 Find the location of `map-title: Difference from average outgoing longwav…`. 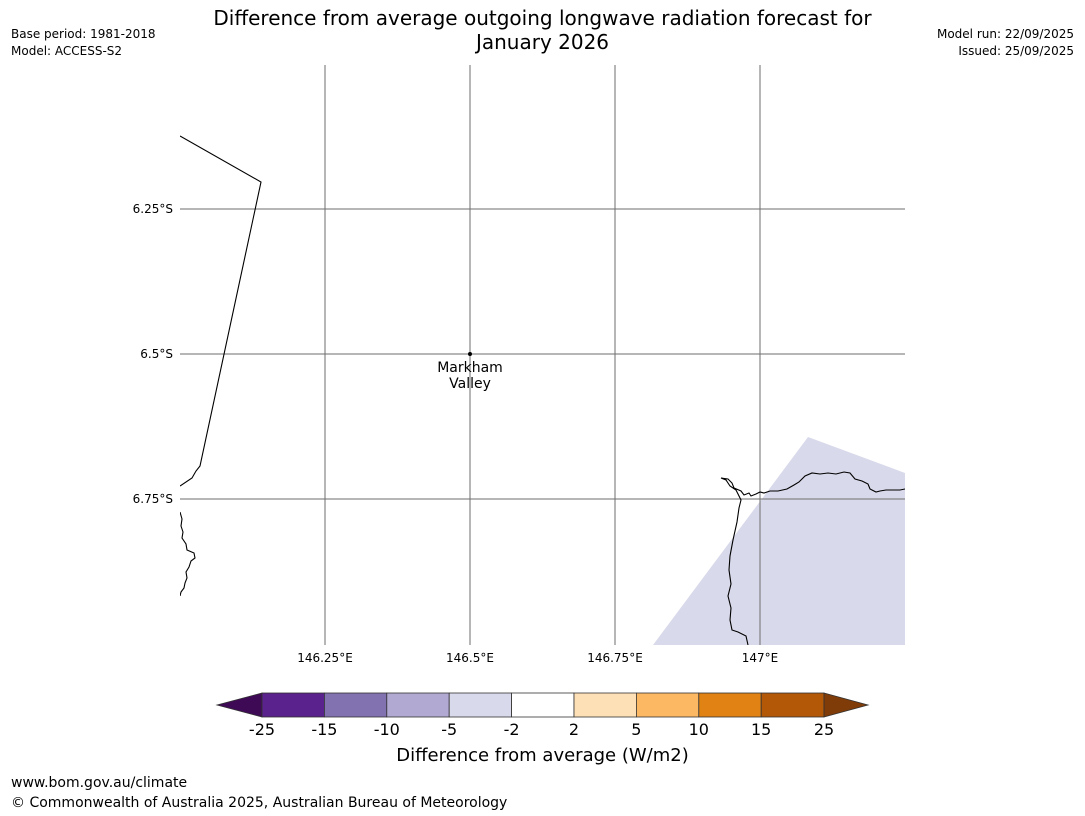

map-title: Difference from average outgoing longwav… is located at coordinates (542, 30).